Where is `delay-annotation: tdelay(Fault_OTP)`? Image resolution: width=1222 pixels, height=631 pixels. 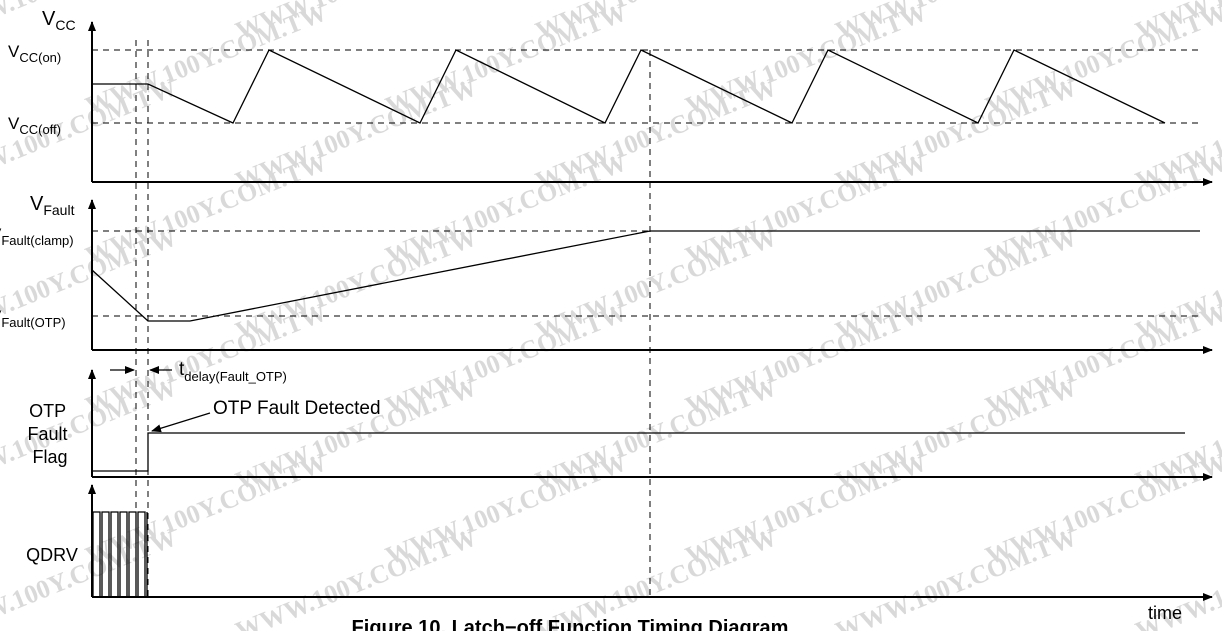 delay-annotation: tdelay(Fault_OTP) is located at coordinates (198, 371).